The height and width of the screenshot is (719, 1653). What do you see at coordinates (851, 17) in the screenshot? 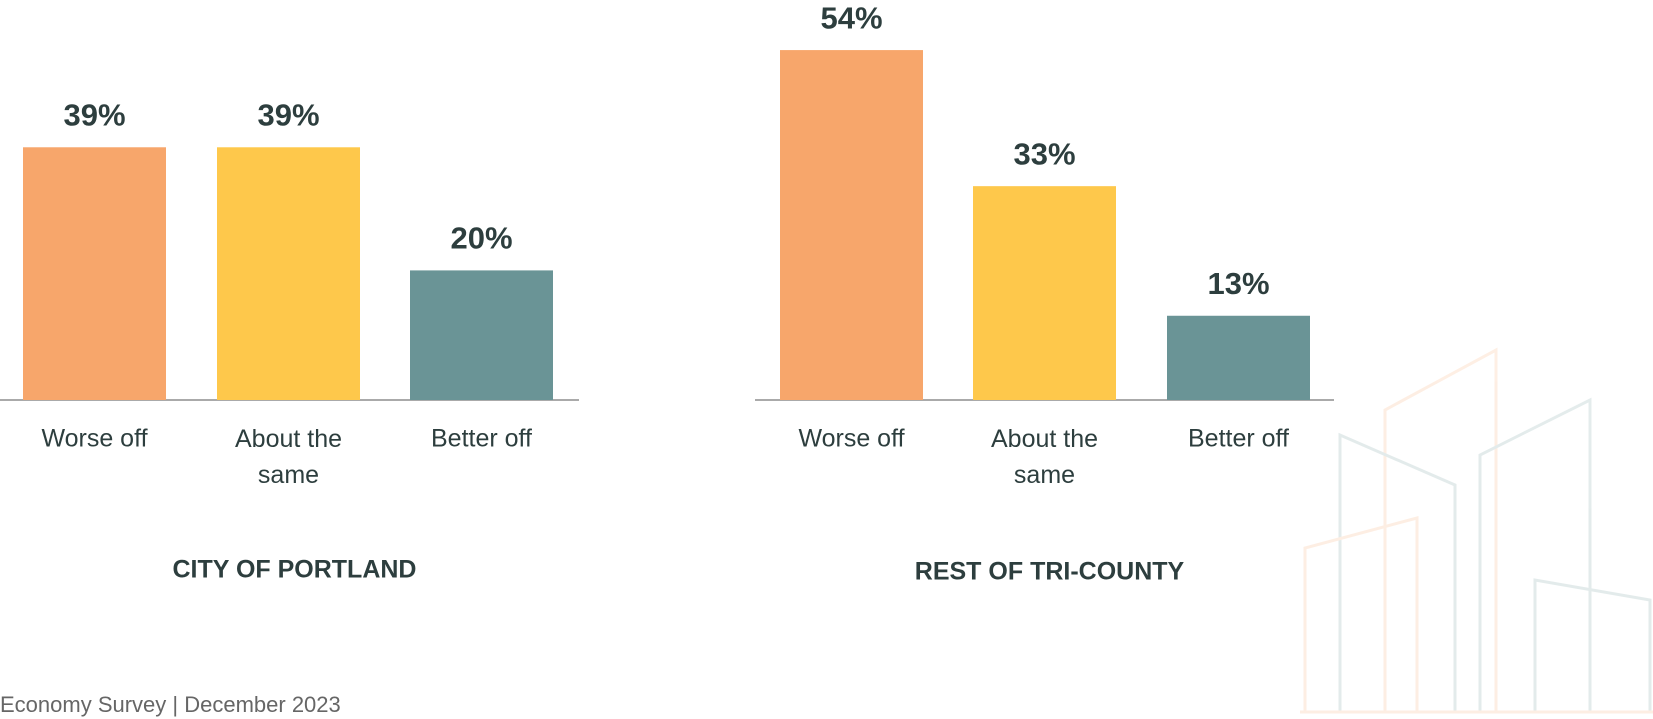
I see `value-label: 54%` at bounding box center [851, 17].